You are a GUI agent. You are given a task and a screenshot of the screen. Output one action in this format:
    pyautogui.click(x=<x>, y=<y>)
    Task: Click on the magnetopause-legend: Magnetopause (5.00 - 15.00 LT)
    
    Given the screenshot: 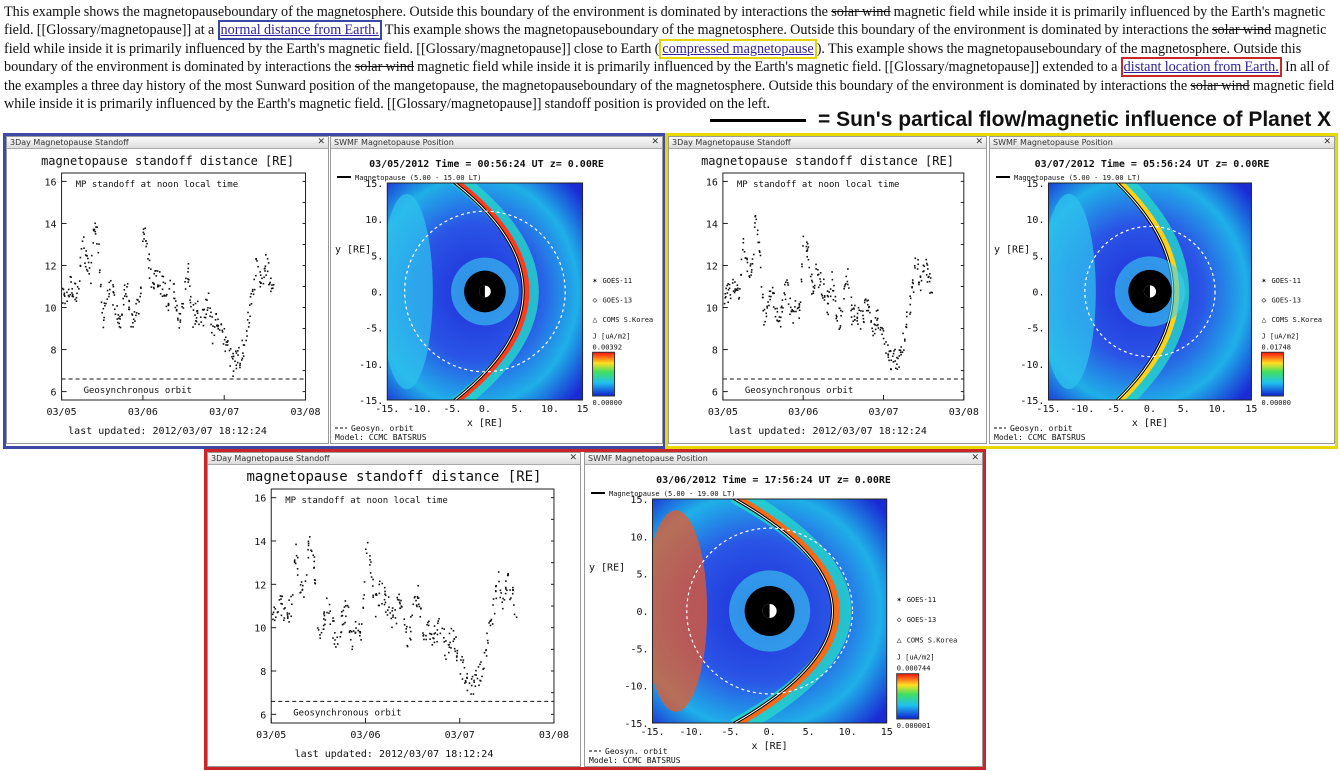 What is the action you would take?
    pyautogui.click(x=418, y=178)
    